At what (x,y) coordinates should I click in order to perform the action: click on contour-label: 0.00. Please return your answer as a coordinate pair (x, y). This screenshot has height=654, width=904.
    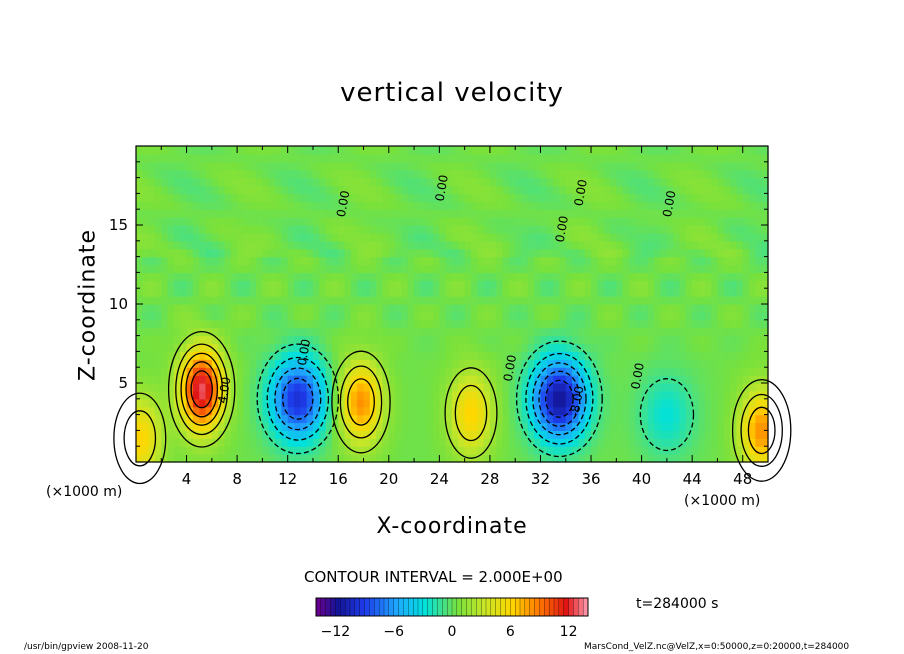
    Looking at the image, I should click on (304, 352).